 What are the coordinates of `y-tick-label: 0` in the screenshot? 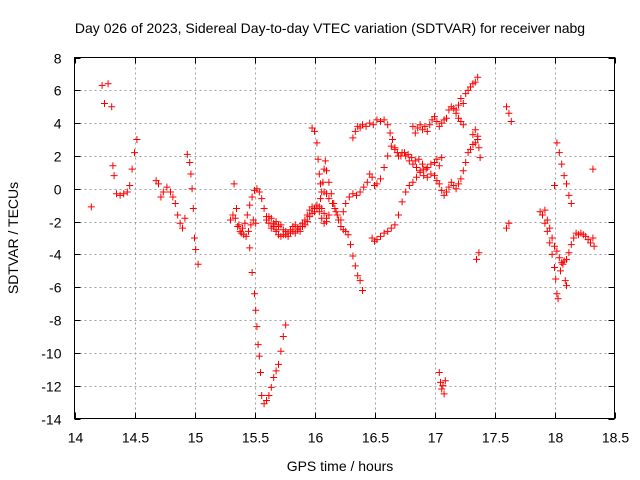 It's located at (58, 190).